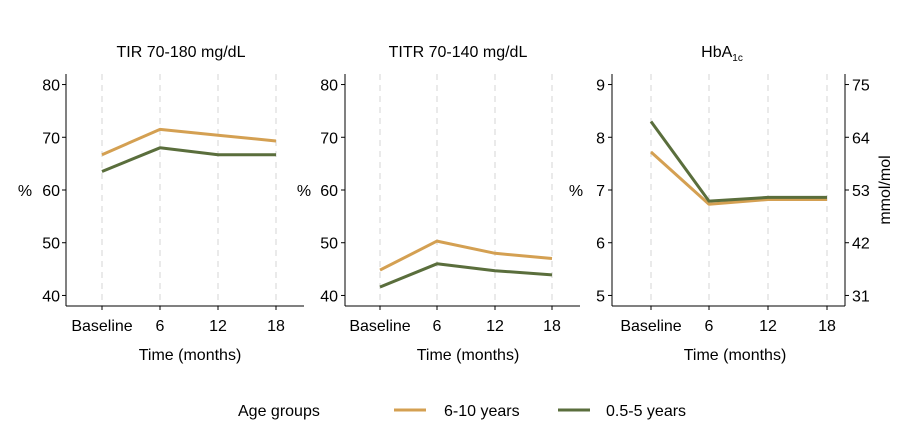  What do you see at coordinates (861, 138) in the screenshot?
I see `y-tick-label-right: 64` at bounding box center [861, 138].